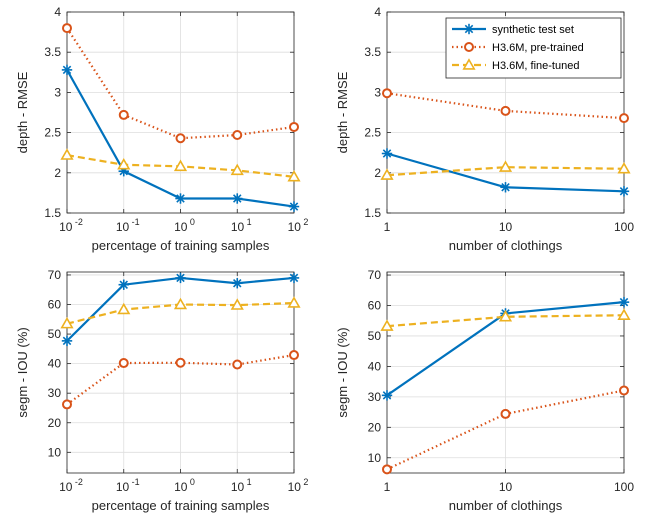 Image resolution: width=645 pixels, height=521 pixels. I want to click on y-tick-label: 10, so click(375, 458).